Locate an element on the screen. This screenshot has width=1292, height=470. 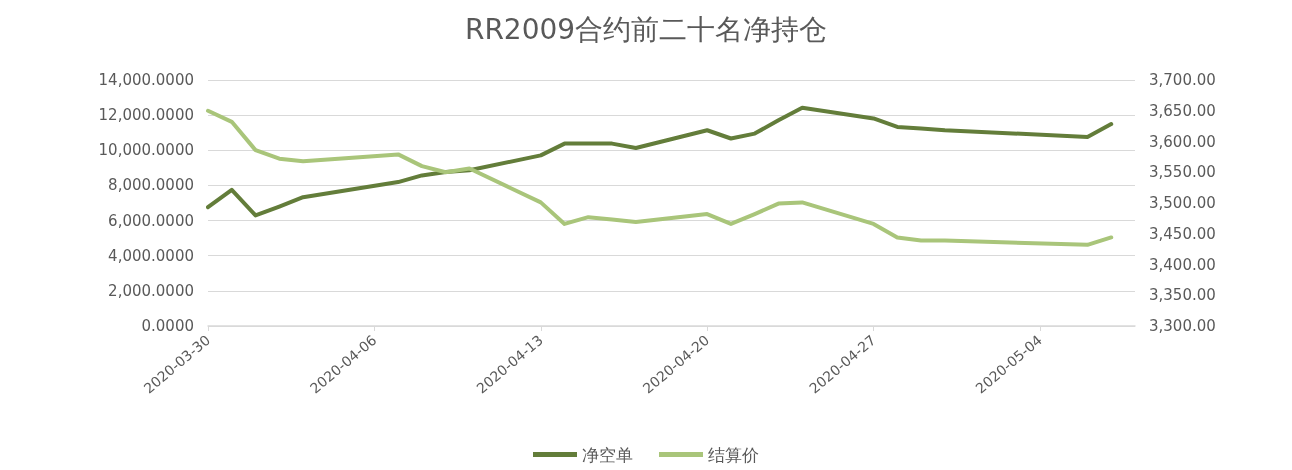
y-tick-label: 8,000.0000 is located at coordinates (151, 185).